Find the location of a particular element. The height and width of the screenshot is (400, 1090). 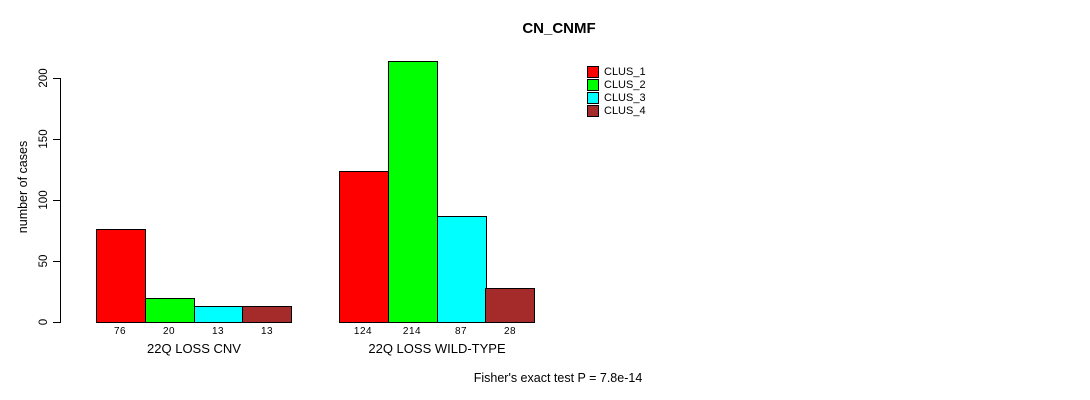

bar-clus_4-group2 is located at coordinates (510, 305).